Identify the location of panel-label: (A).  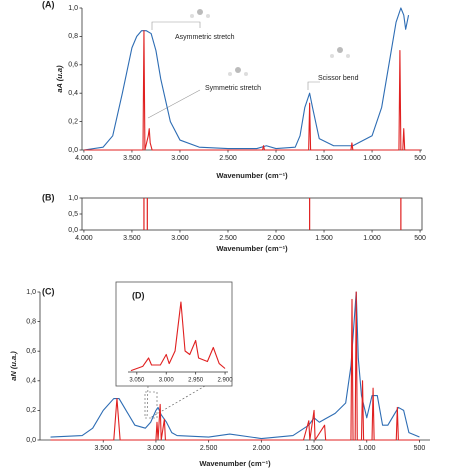
(48, 4).